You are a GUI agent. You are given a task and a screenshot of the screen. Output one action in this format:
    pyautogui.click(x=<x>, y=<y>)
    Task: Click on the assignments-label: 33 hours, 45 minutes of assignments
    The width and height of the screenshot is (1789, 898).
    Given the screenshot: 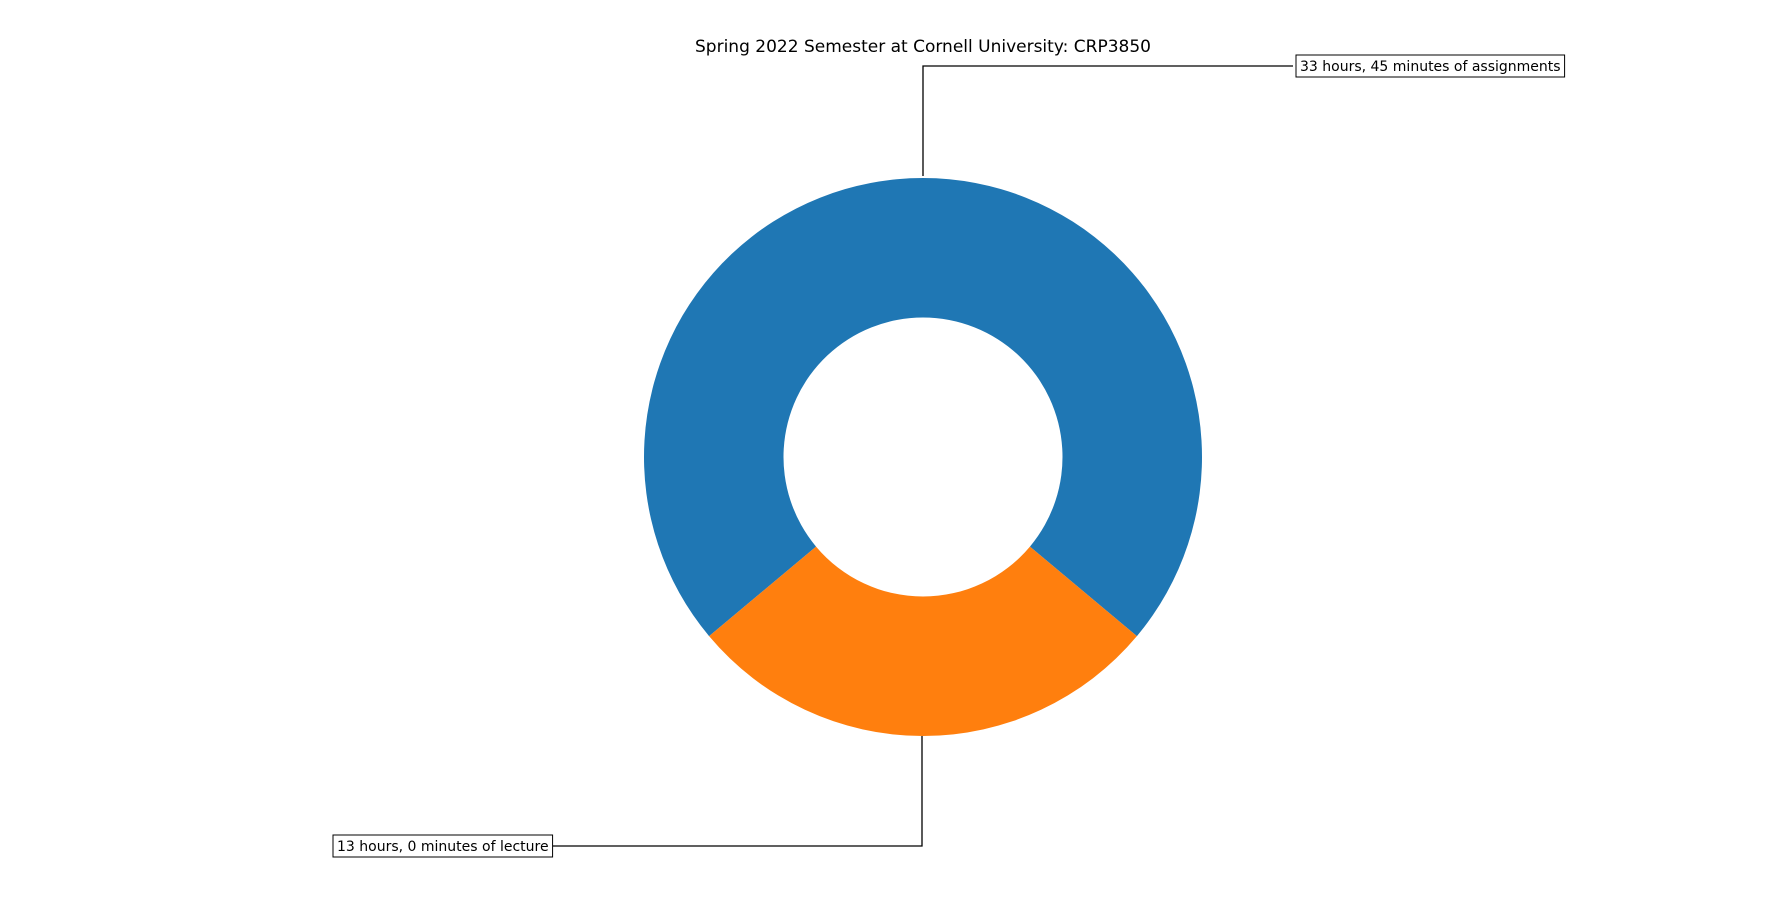 What is the action you would take?
    pyautogui.click(x=1430, y=67)
    